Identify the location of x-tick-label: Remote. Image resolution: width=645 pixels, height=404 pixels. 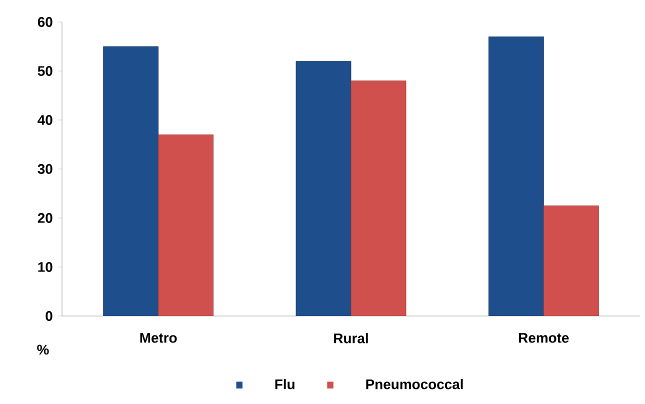
(544, 338).